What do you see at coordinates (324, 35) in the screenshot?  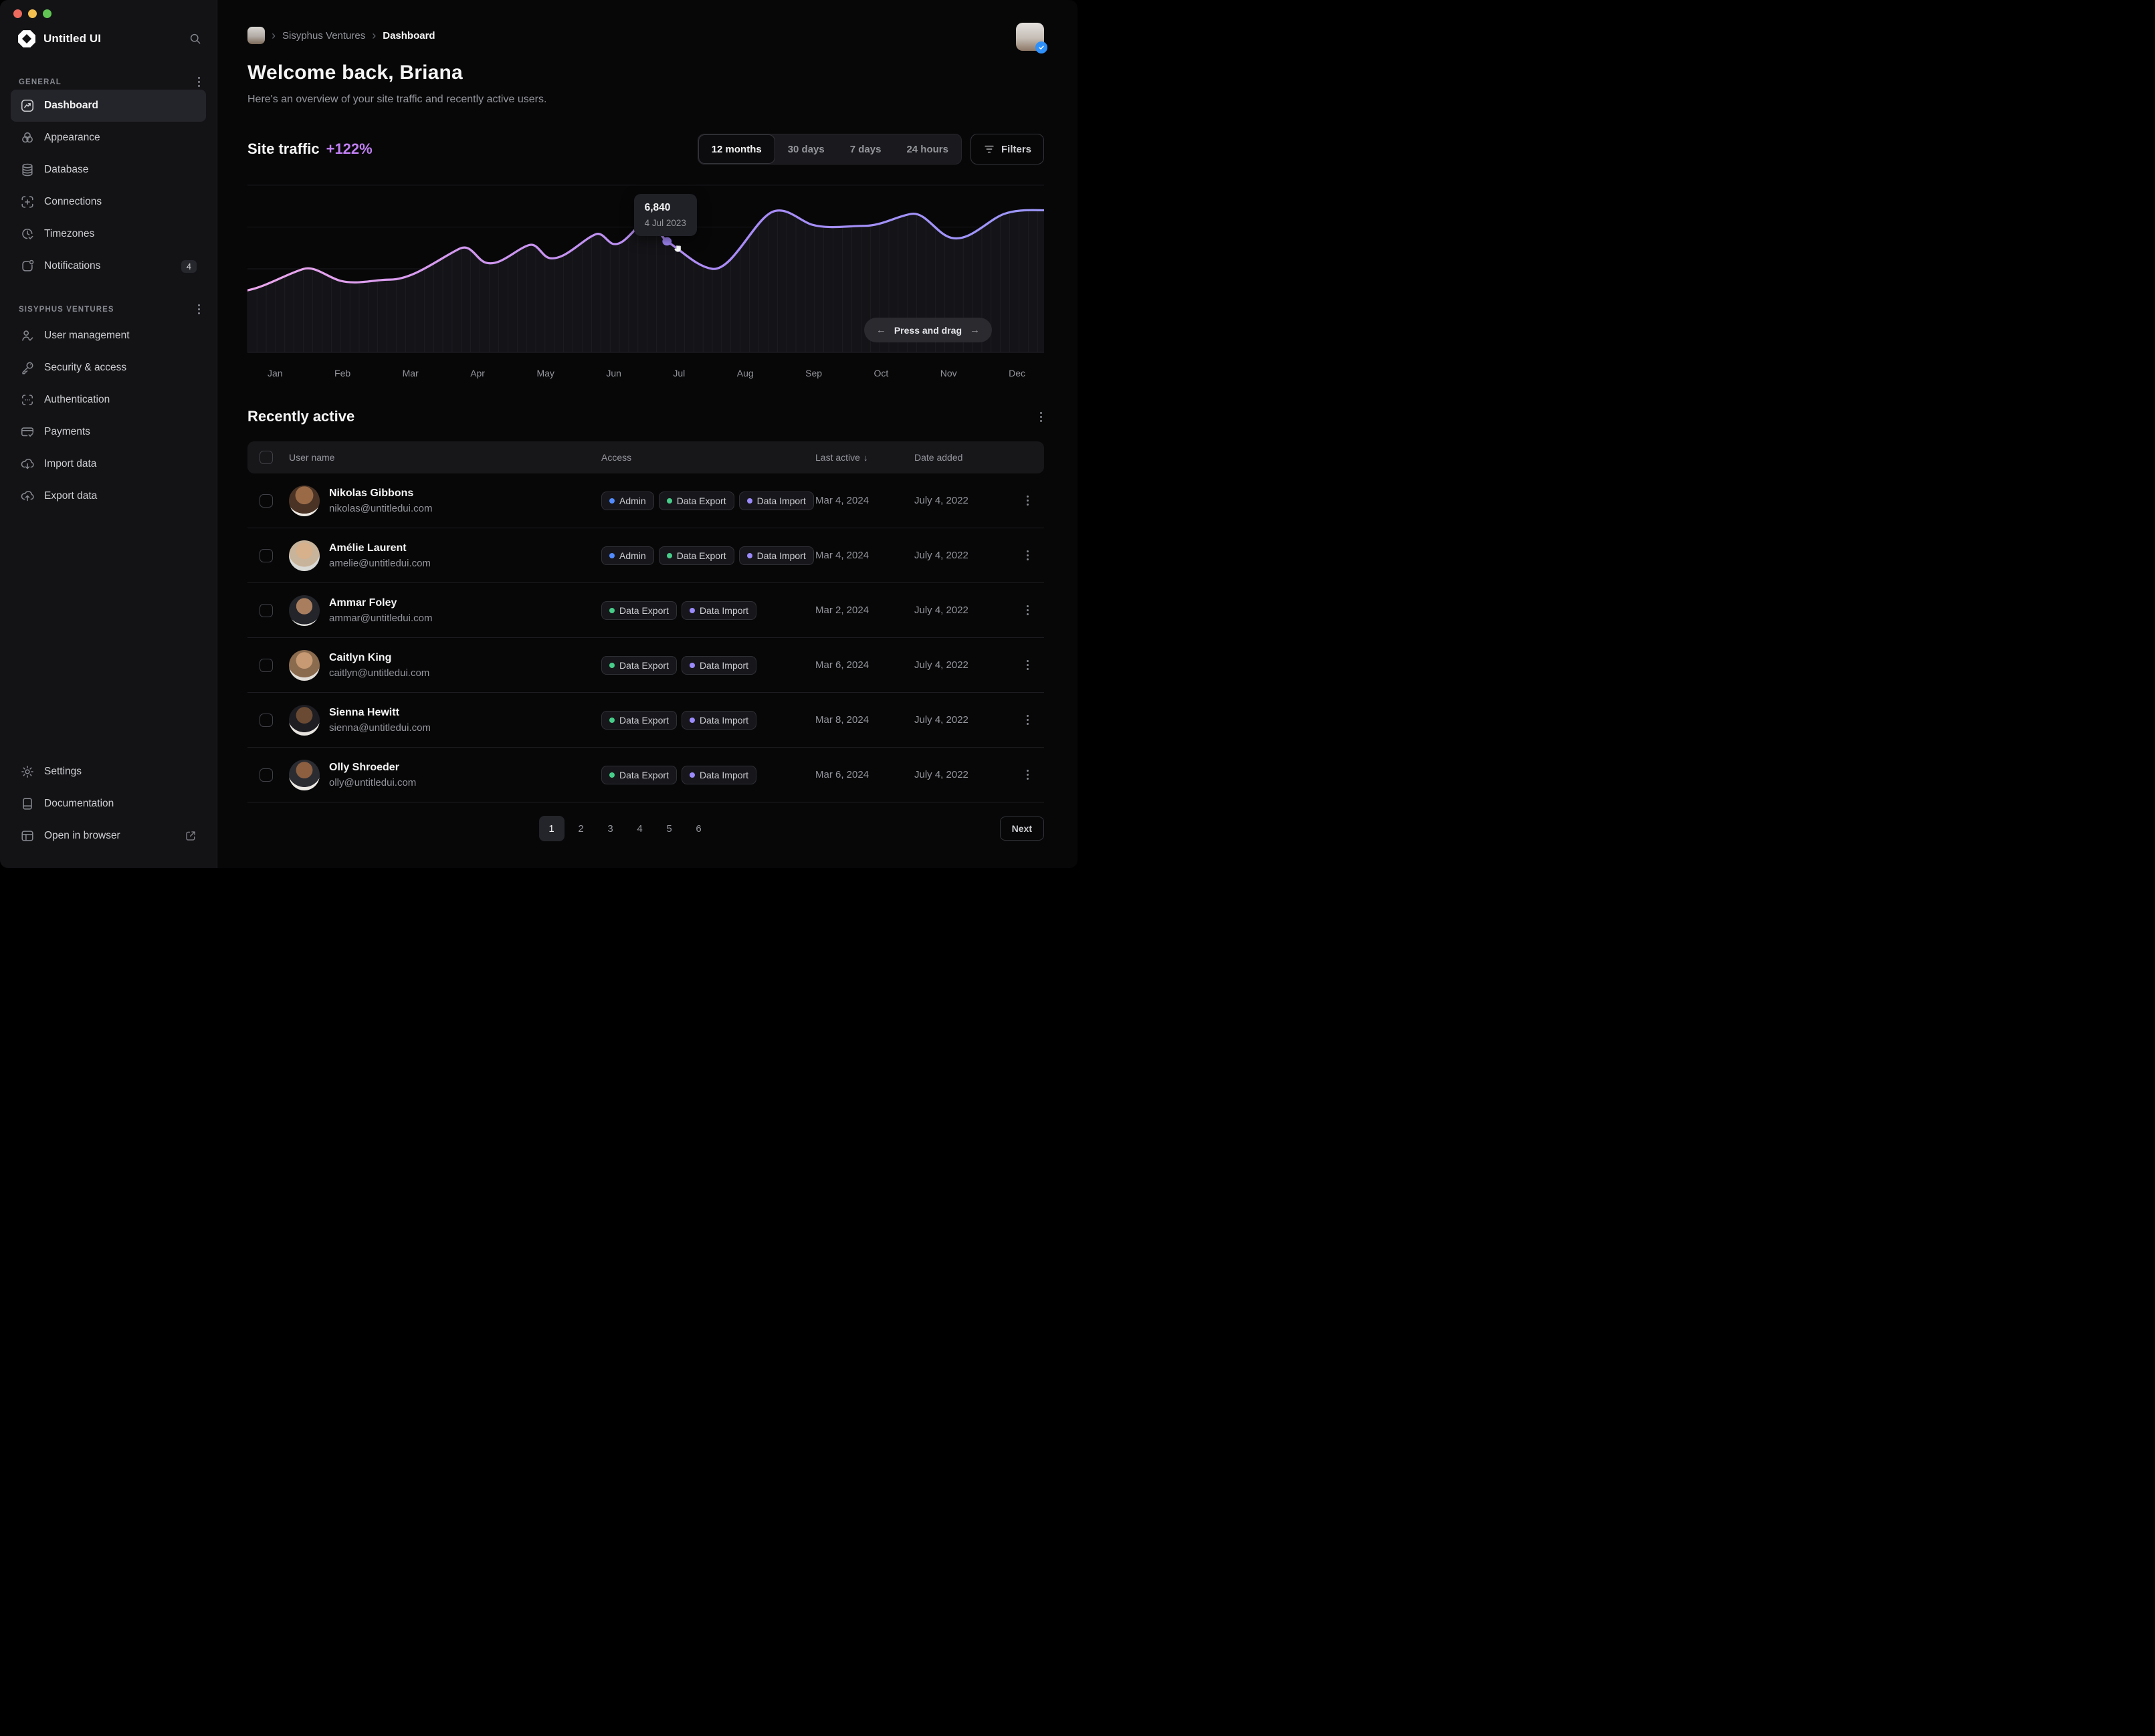 I see `breadcrumb-org: Sisyphus Ventures` at bounding box center [324, 35].